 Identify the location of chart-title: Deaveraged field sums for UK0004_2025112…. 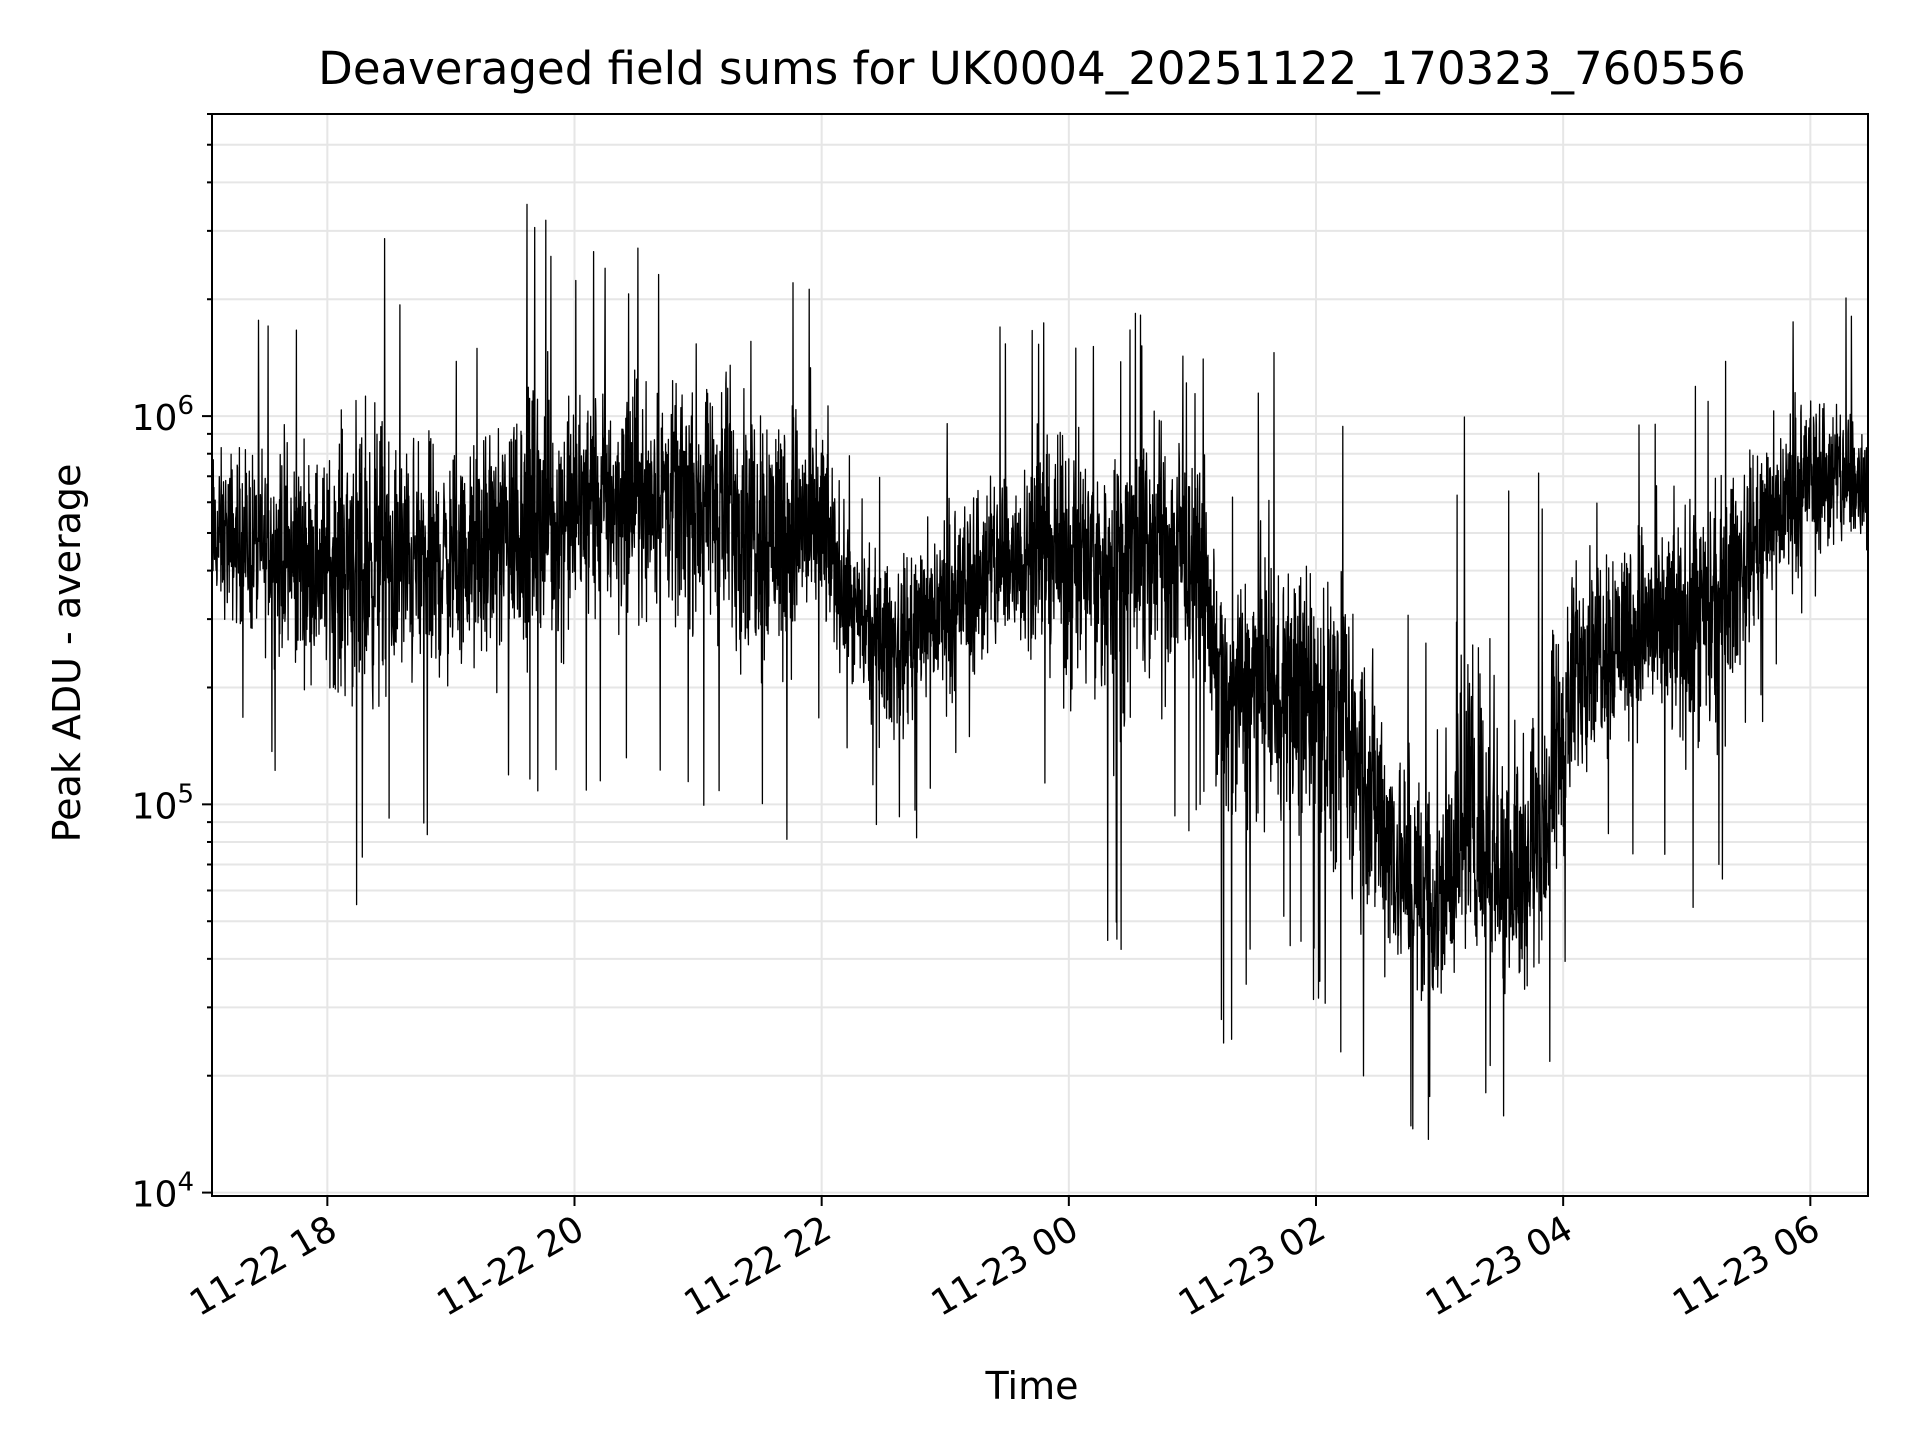
(1032, 68).